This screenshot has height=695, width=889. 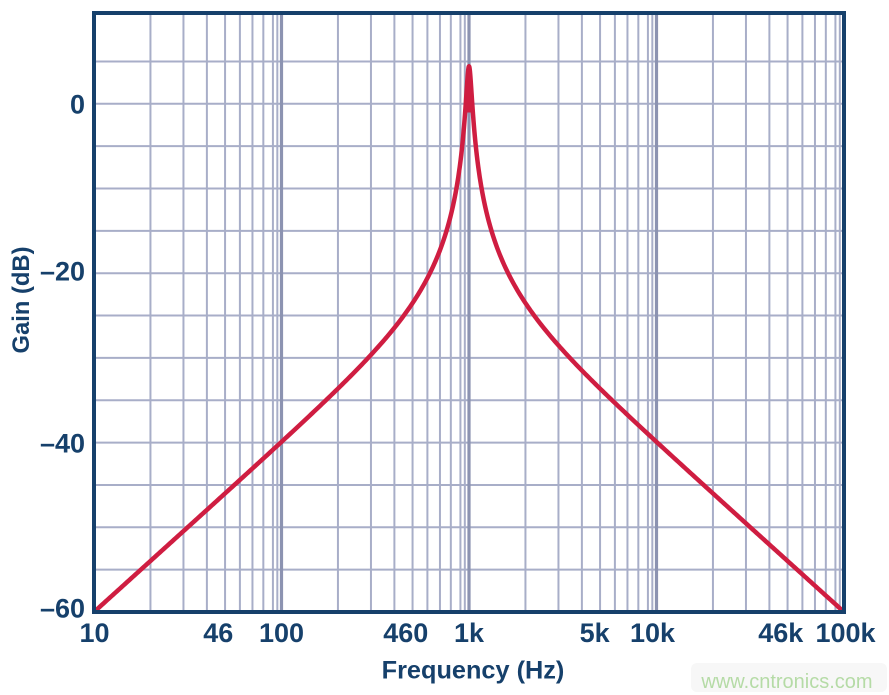 What do you see at coordinates (653, 633) in the screenshot?
I see `svg-text: 10k` at bounding box center [653, 633].